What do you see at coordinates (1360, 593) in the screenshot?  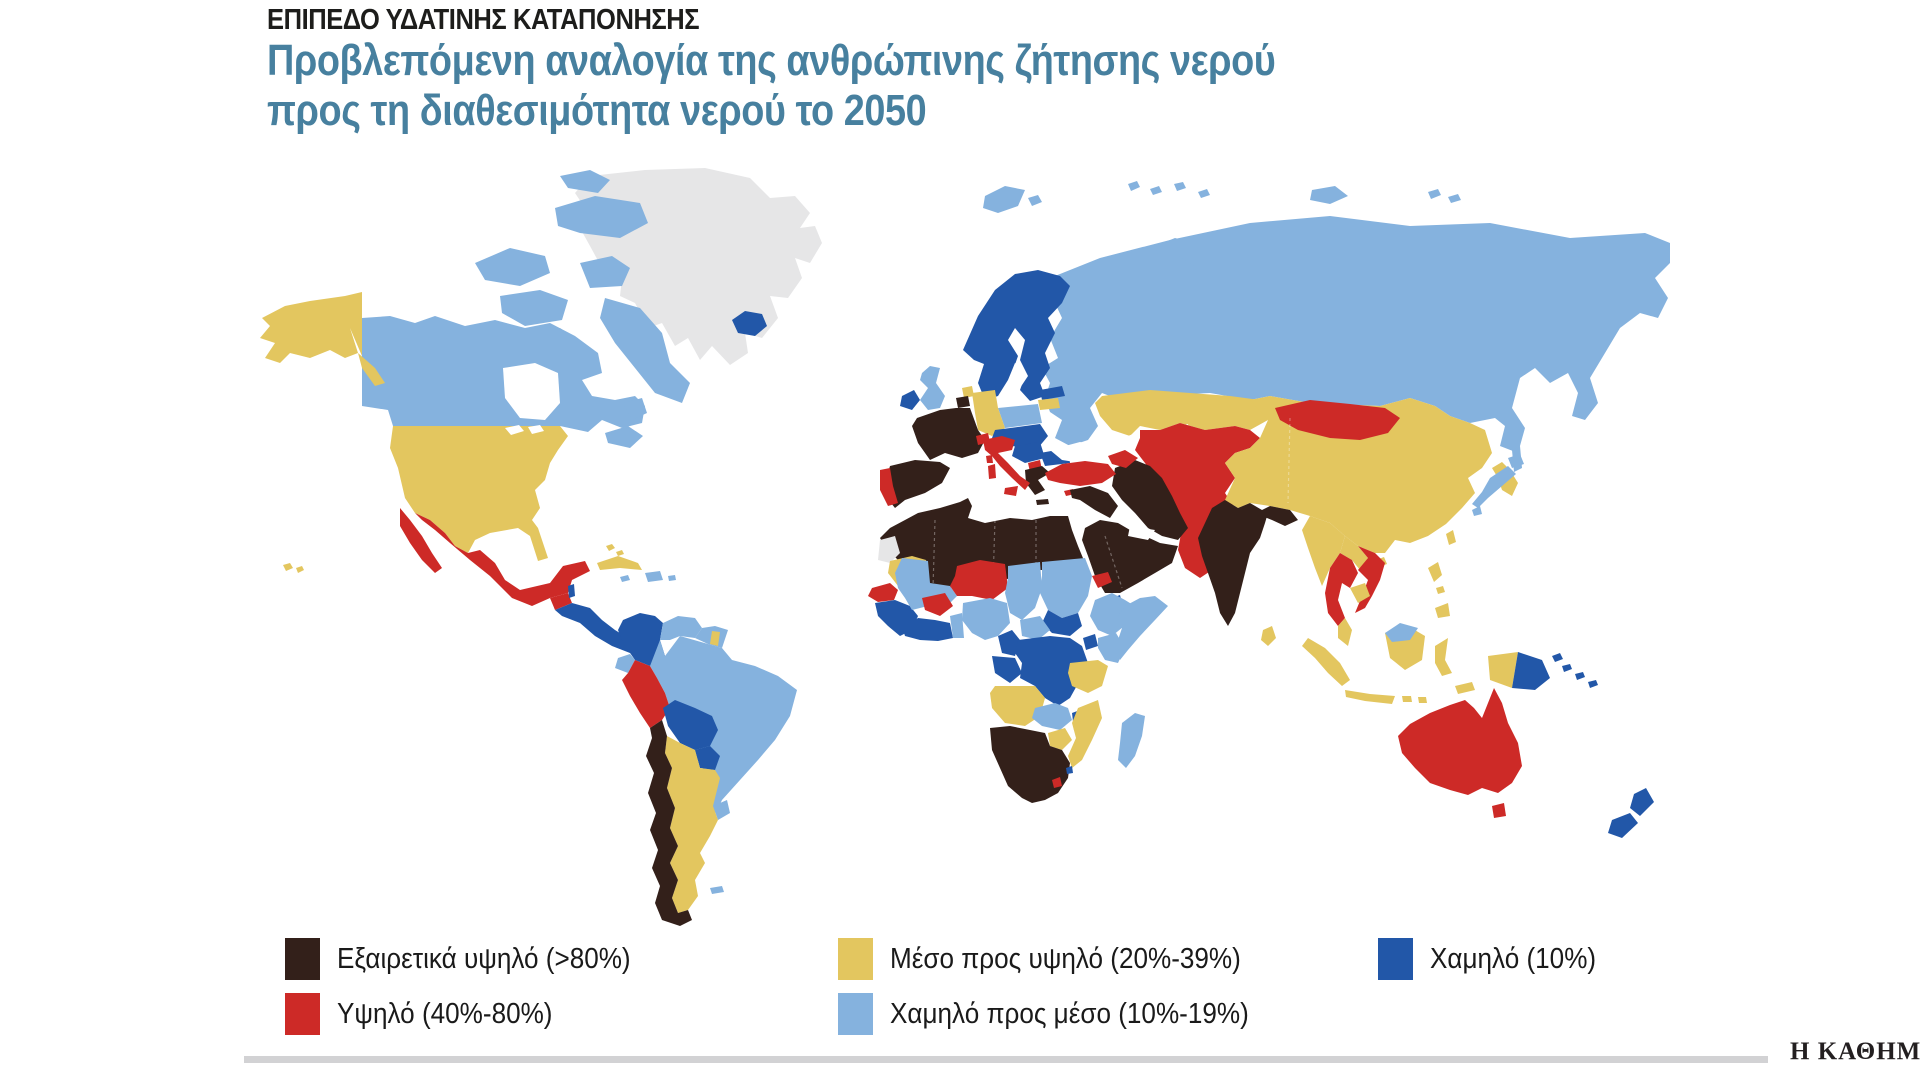 I see `region-cambodia` at bounding box center [1360, 593].